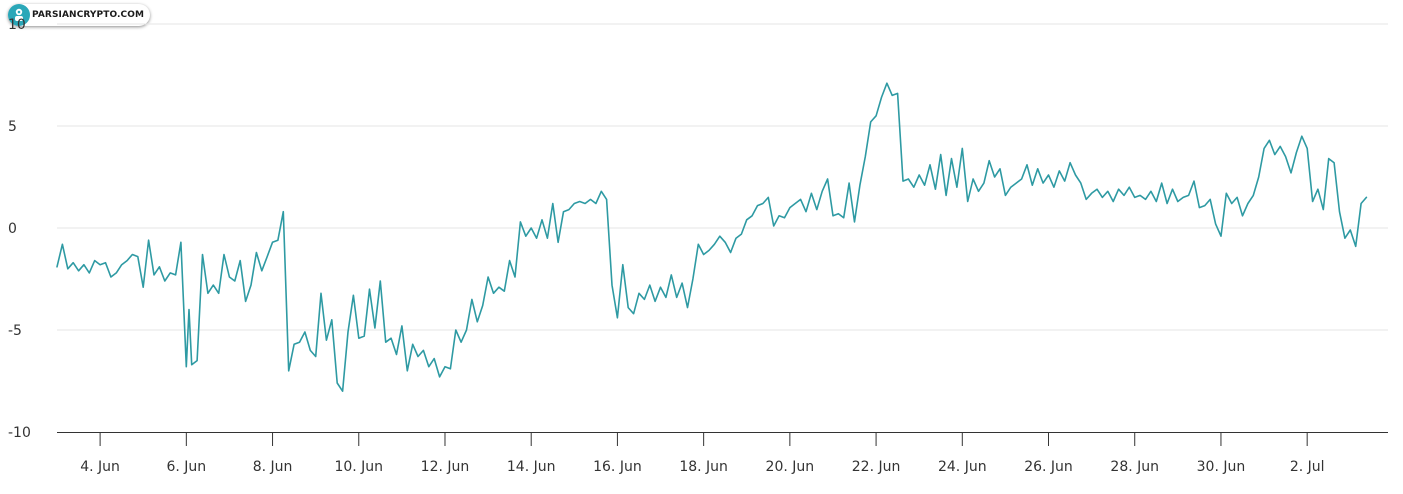 This screenshot has height=494, width=1403. What do you see at coordinates (273, 467) in the screenshot?
I see `x-tick-label: 8. Jun` at bounding box center [273, 467].